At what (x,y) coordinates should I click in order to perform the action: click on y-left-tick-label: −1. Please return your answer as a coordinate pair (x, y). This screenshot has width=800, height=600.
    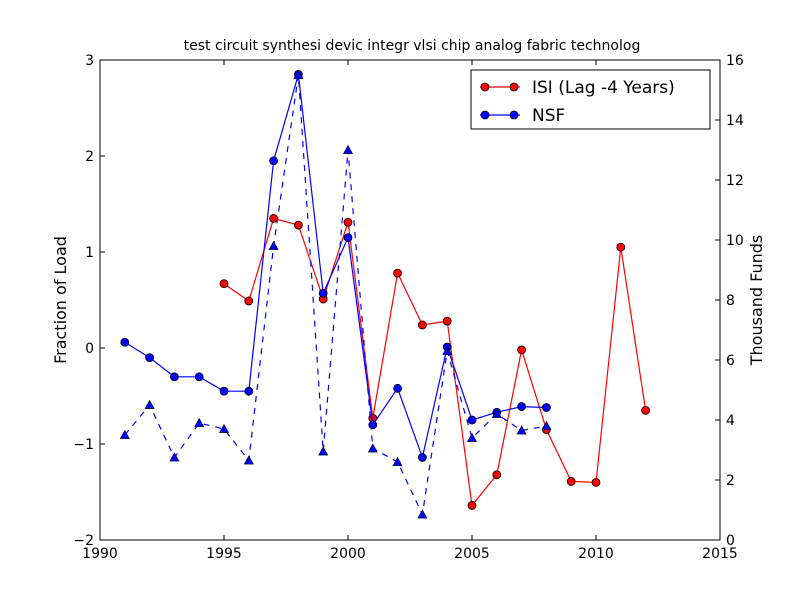
    Looking at the image, I should click on (83, 445).